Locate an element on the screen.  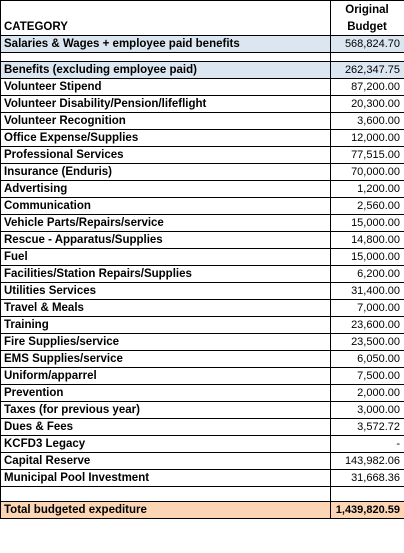
row-value: 31,668.36 is located at coordinates (367, 478).